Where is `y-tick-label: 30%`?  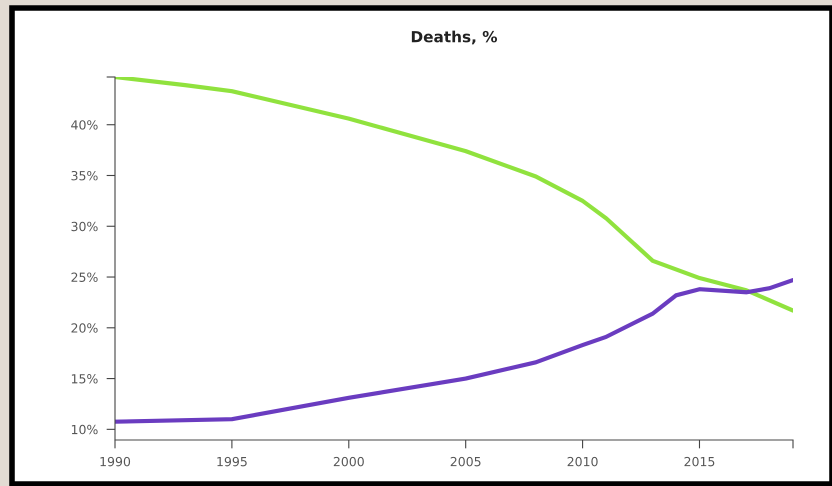 y-tick-label: 30% is located at coordinates (85, 227).